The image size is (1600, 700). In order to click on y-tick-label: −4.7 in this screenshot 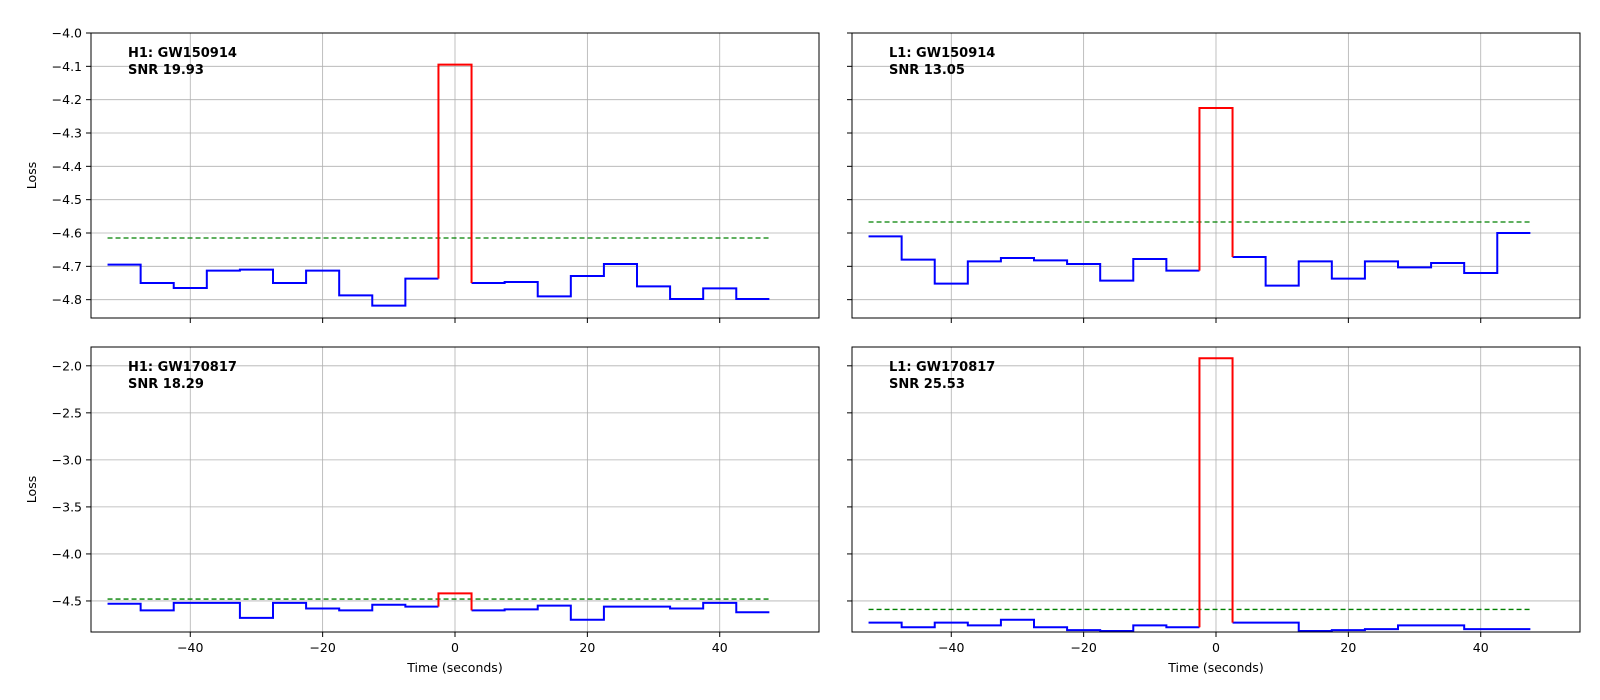, I will do `click(67, 266)`.